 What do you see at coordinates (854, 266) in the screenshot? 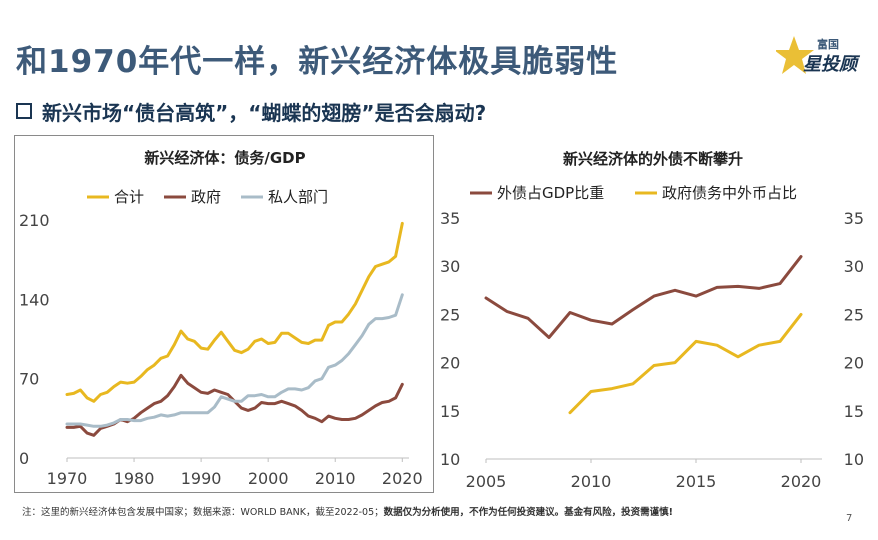
I see `y-tick-label-right: 30` at bounding box center [854, 266].